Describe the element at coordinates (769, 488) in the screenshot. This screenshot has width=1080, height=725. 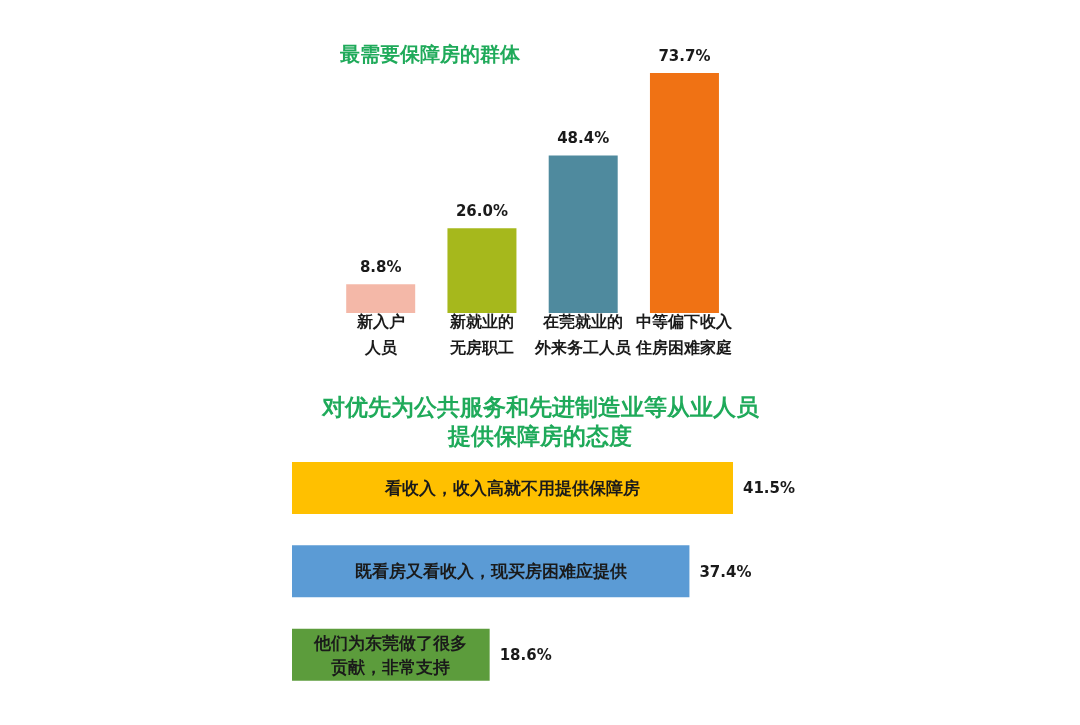
I see `data-label: 41.5%` at that location.